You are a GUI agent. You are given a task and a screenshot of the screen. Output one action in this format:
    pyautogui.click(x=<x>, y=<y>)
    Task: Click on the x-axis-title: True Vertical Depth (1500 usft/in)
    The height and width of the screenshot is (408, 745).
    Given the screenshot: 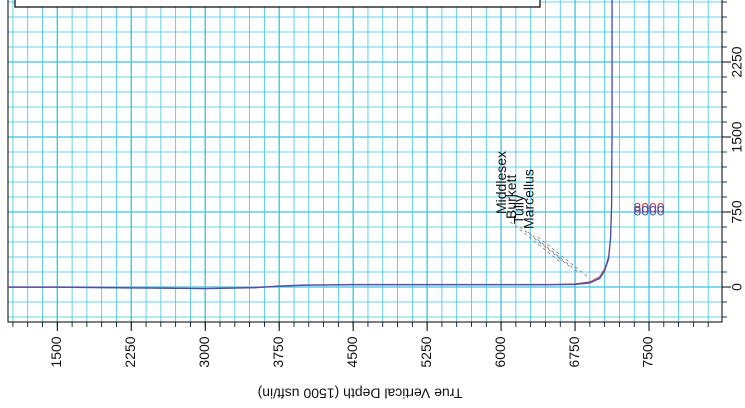 What is the action you would take?
    pyautogui.click(x=360, y=393)
    